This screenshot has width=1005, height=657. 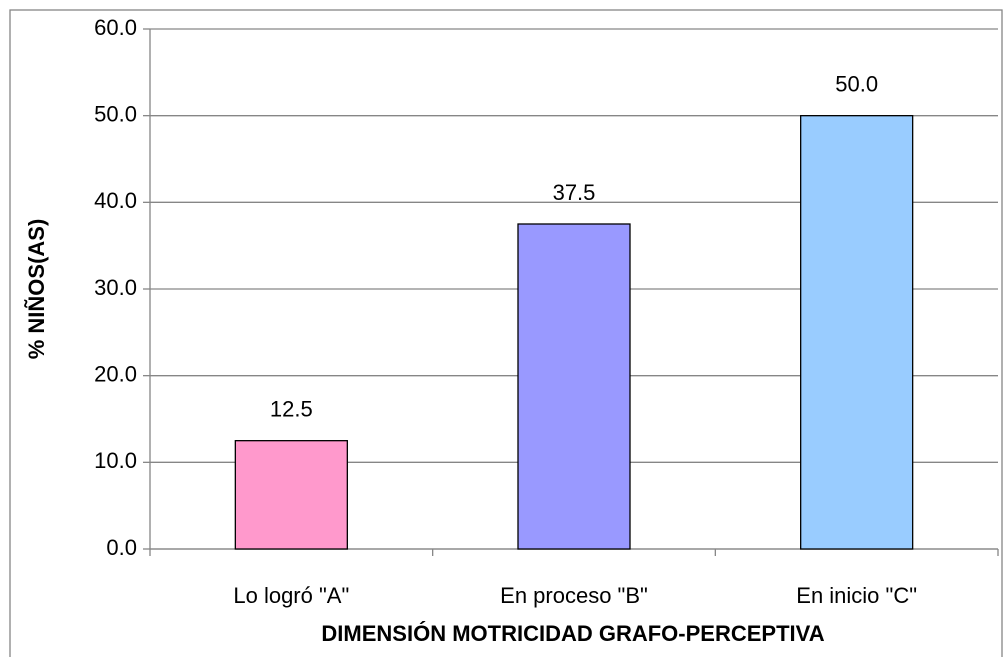 What do you see at coordinates (115, 27) in the screenshot?
I see `y-tick-label: 60.0` at bounding box center [115, 27].